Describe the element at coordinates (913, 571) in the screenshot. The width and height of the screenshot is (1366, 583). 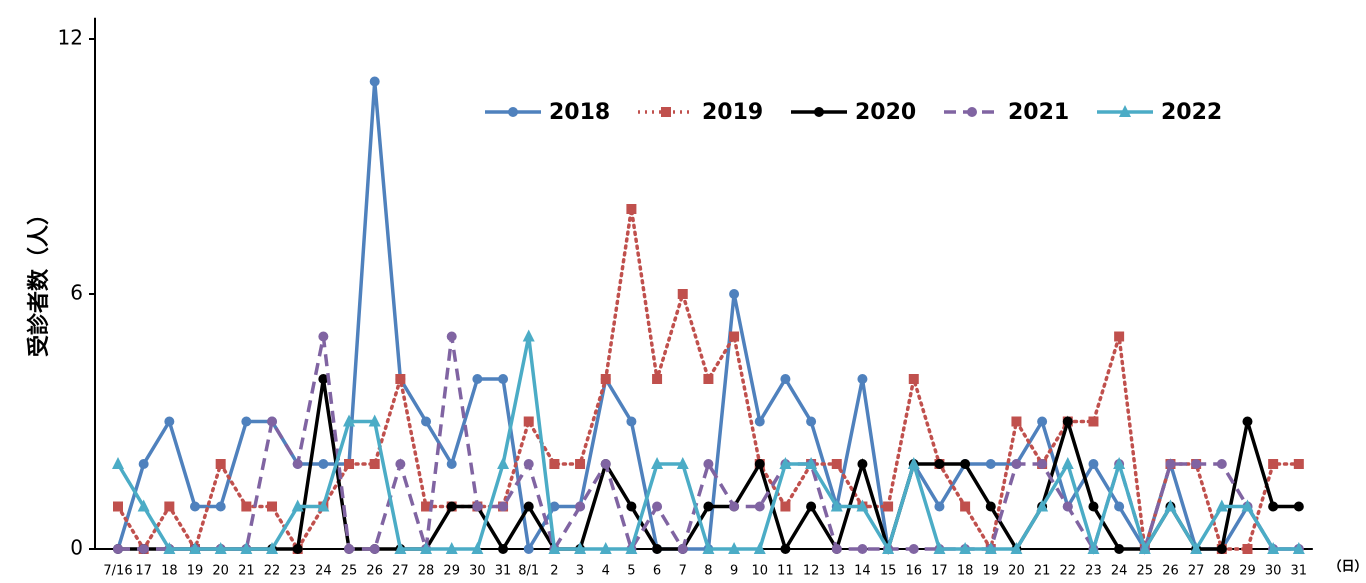
I see `x-tick-label: 16` at that location.